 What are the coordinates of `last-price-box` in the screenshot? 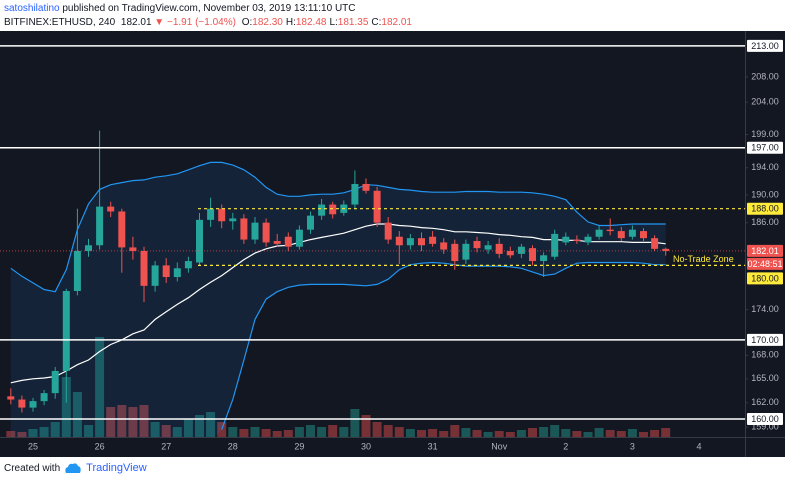 It's located at (765, 250).